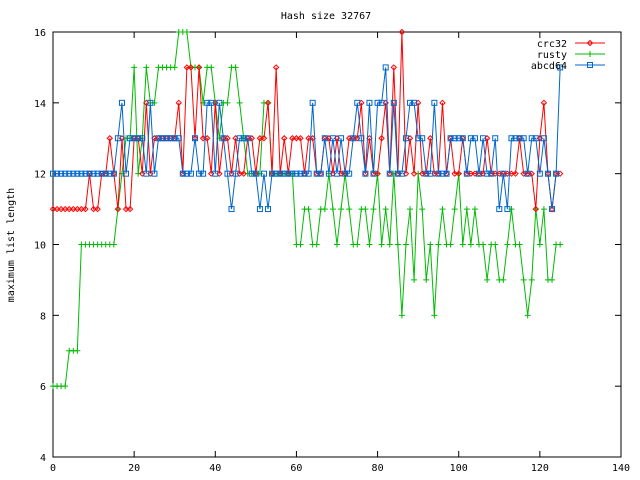 The width and height of the screenshot is (640, 480). Describe the element at coordinates (459, 468) in the screenshot. I see `x-tick-label: 100` at that location.